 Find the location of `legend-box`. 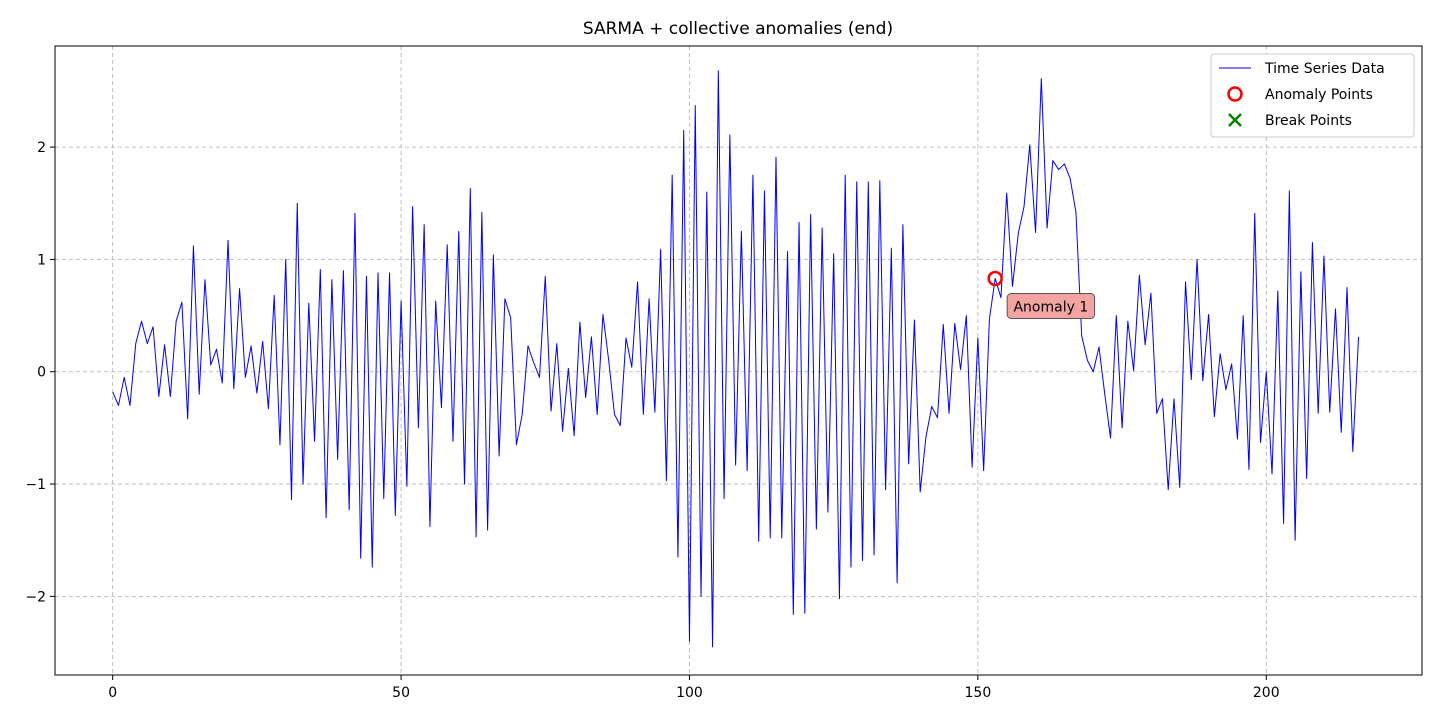

legend-box is located at coordinates (1312, 95).